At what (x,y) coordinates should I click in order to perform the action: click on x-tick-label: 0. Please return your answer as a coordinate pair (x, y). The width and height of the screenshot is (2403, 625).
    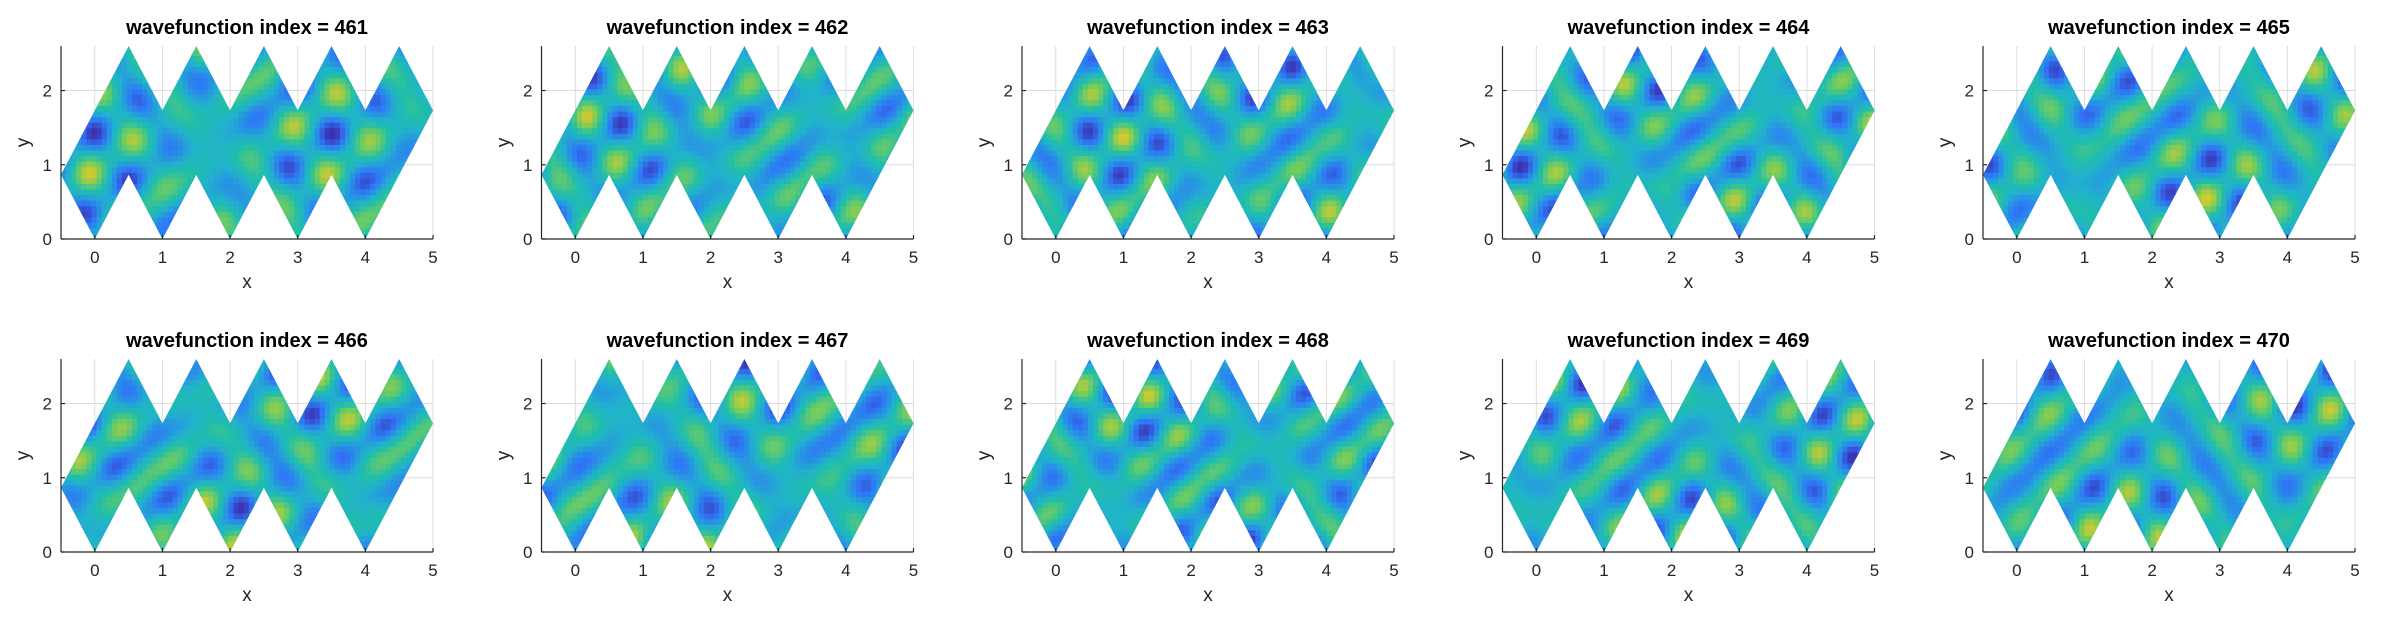
    Looking at the image, I should click on (94, 257).